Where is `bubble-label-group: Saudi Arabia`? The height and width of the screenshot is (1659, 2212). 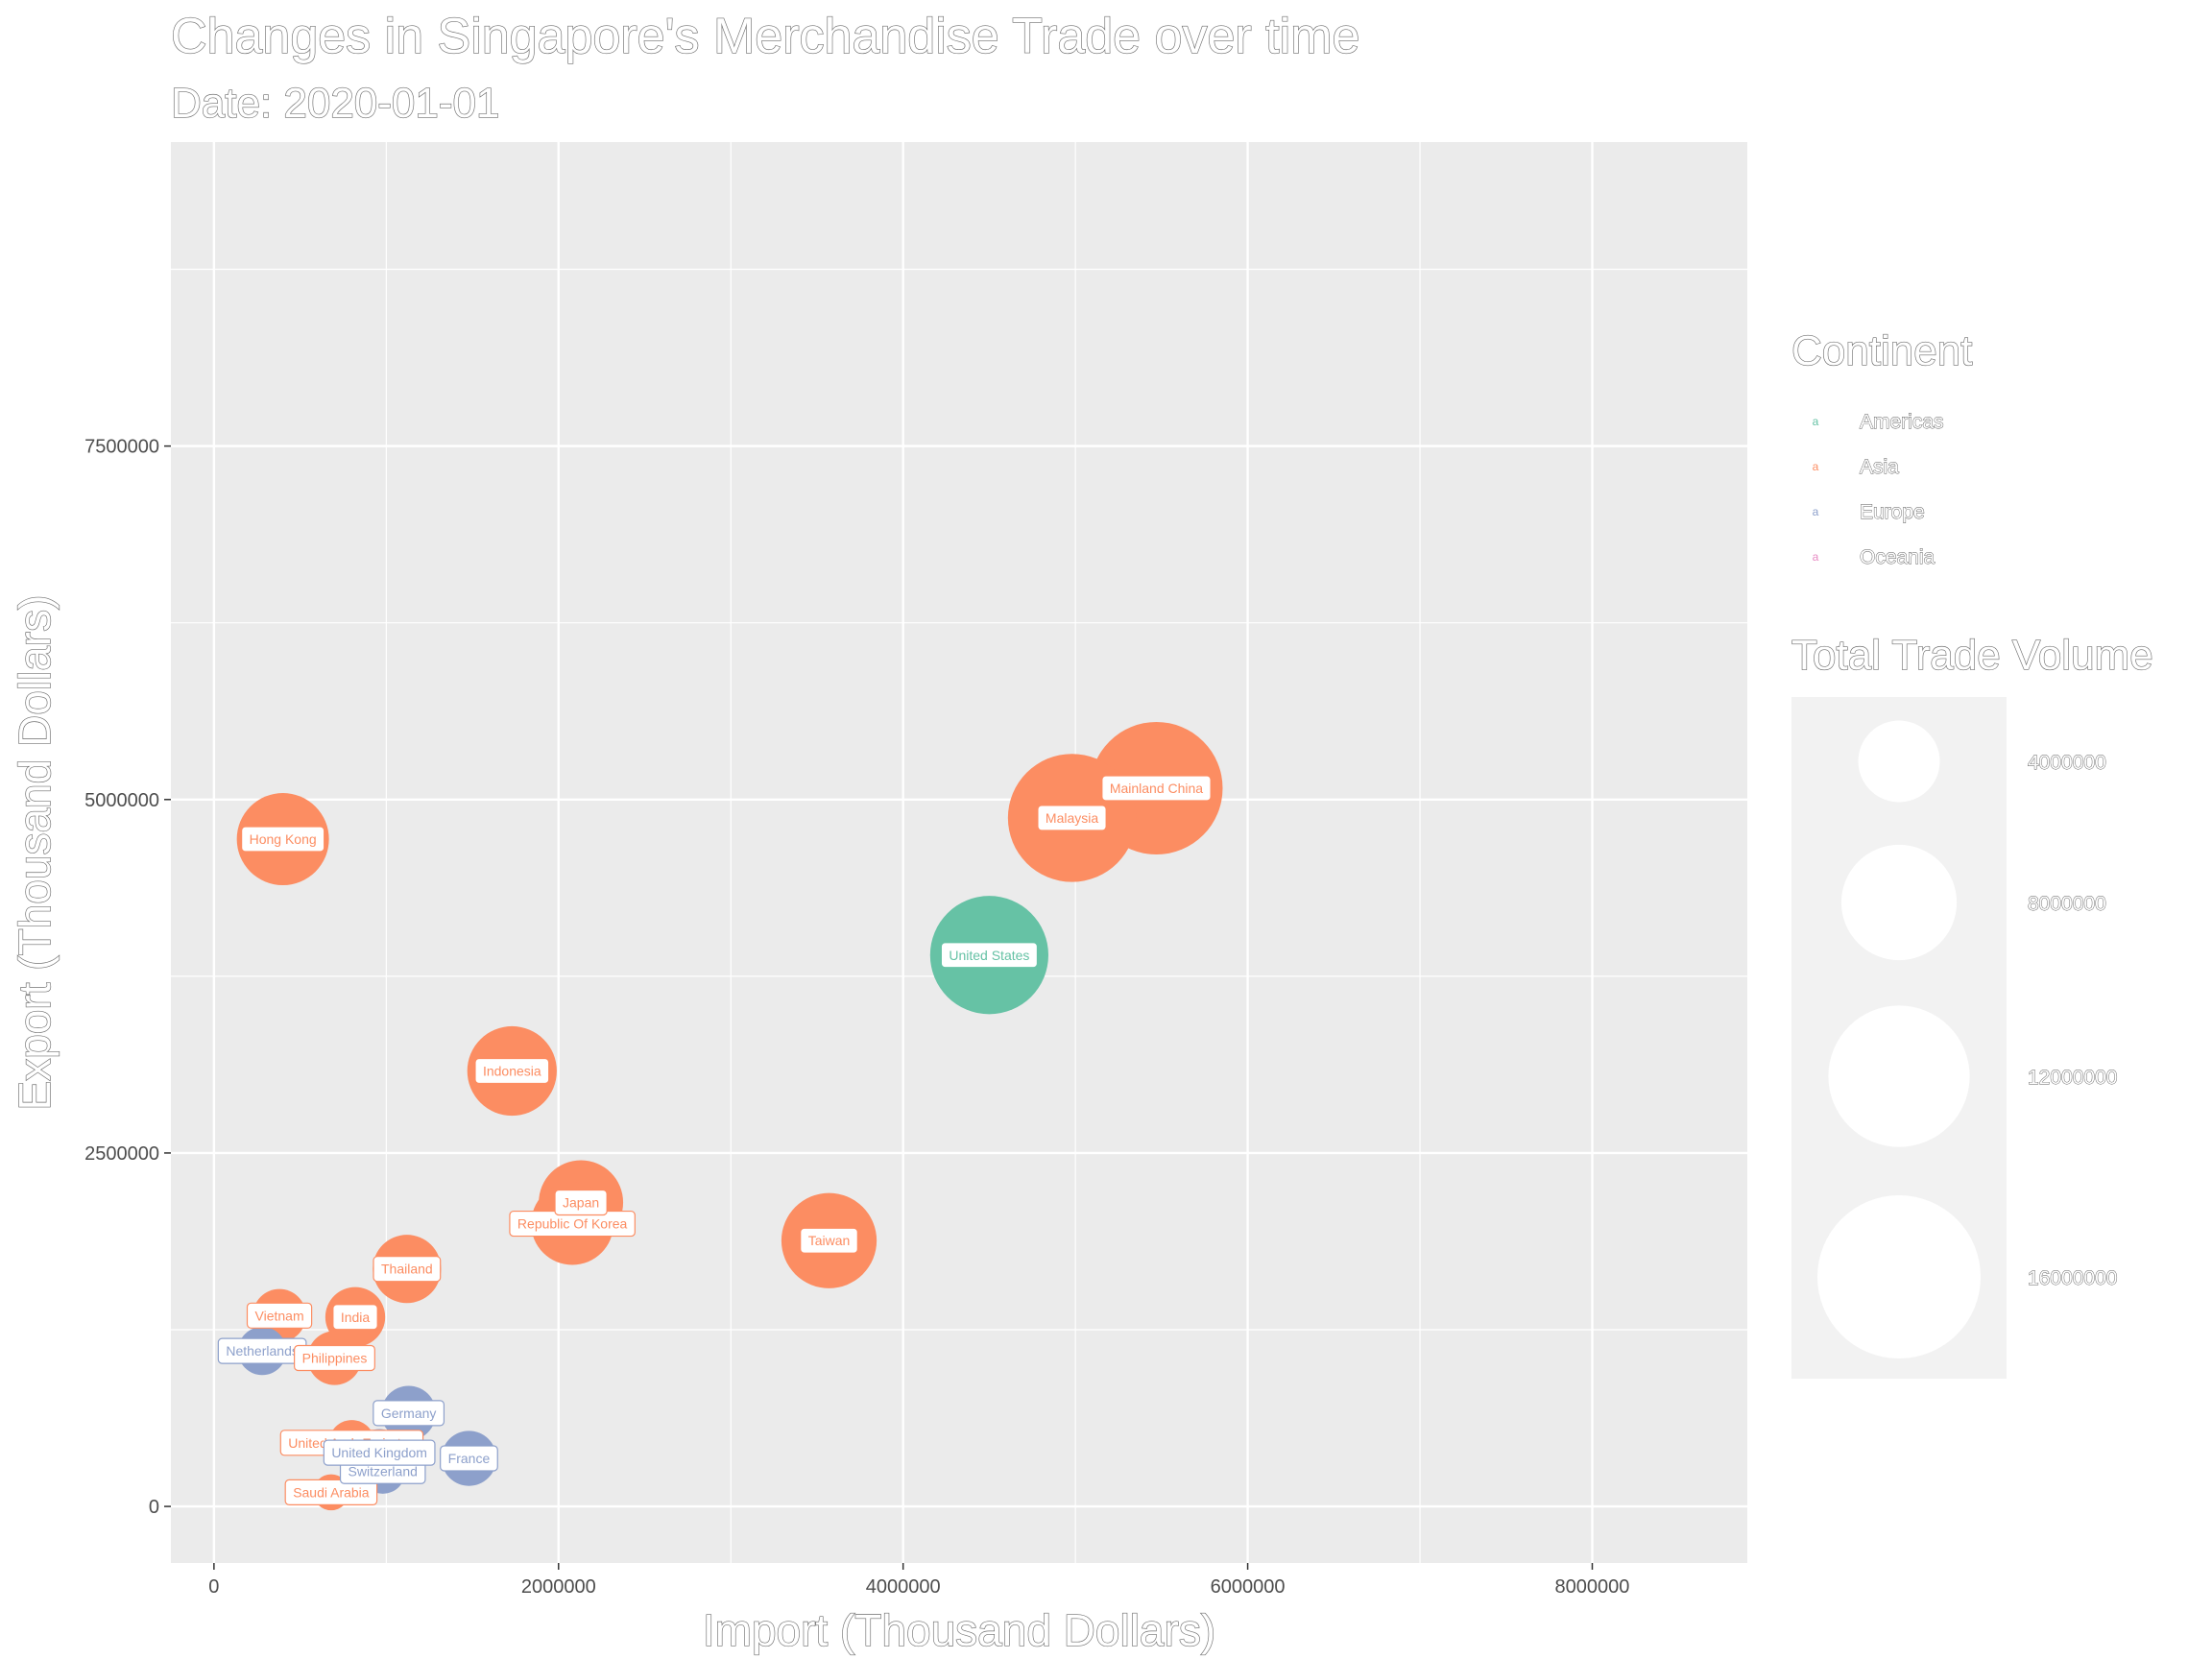
bubble-label-group: Saudi Arabia is located at coordinates (331, 1492).